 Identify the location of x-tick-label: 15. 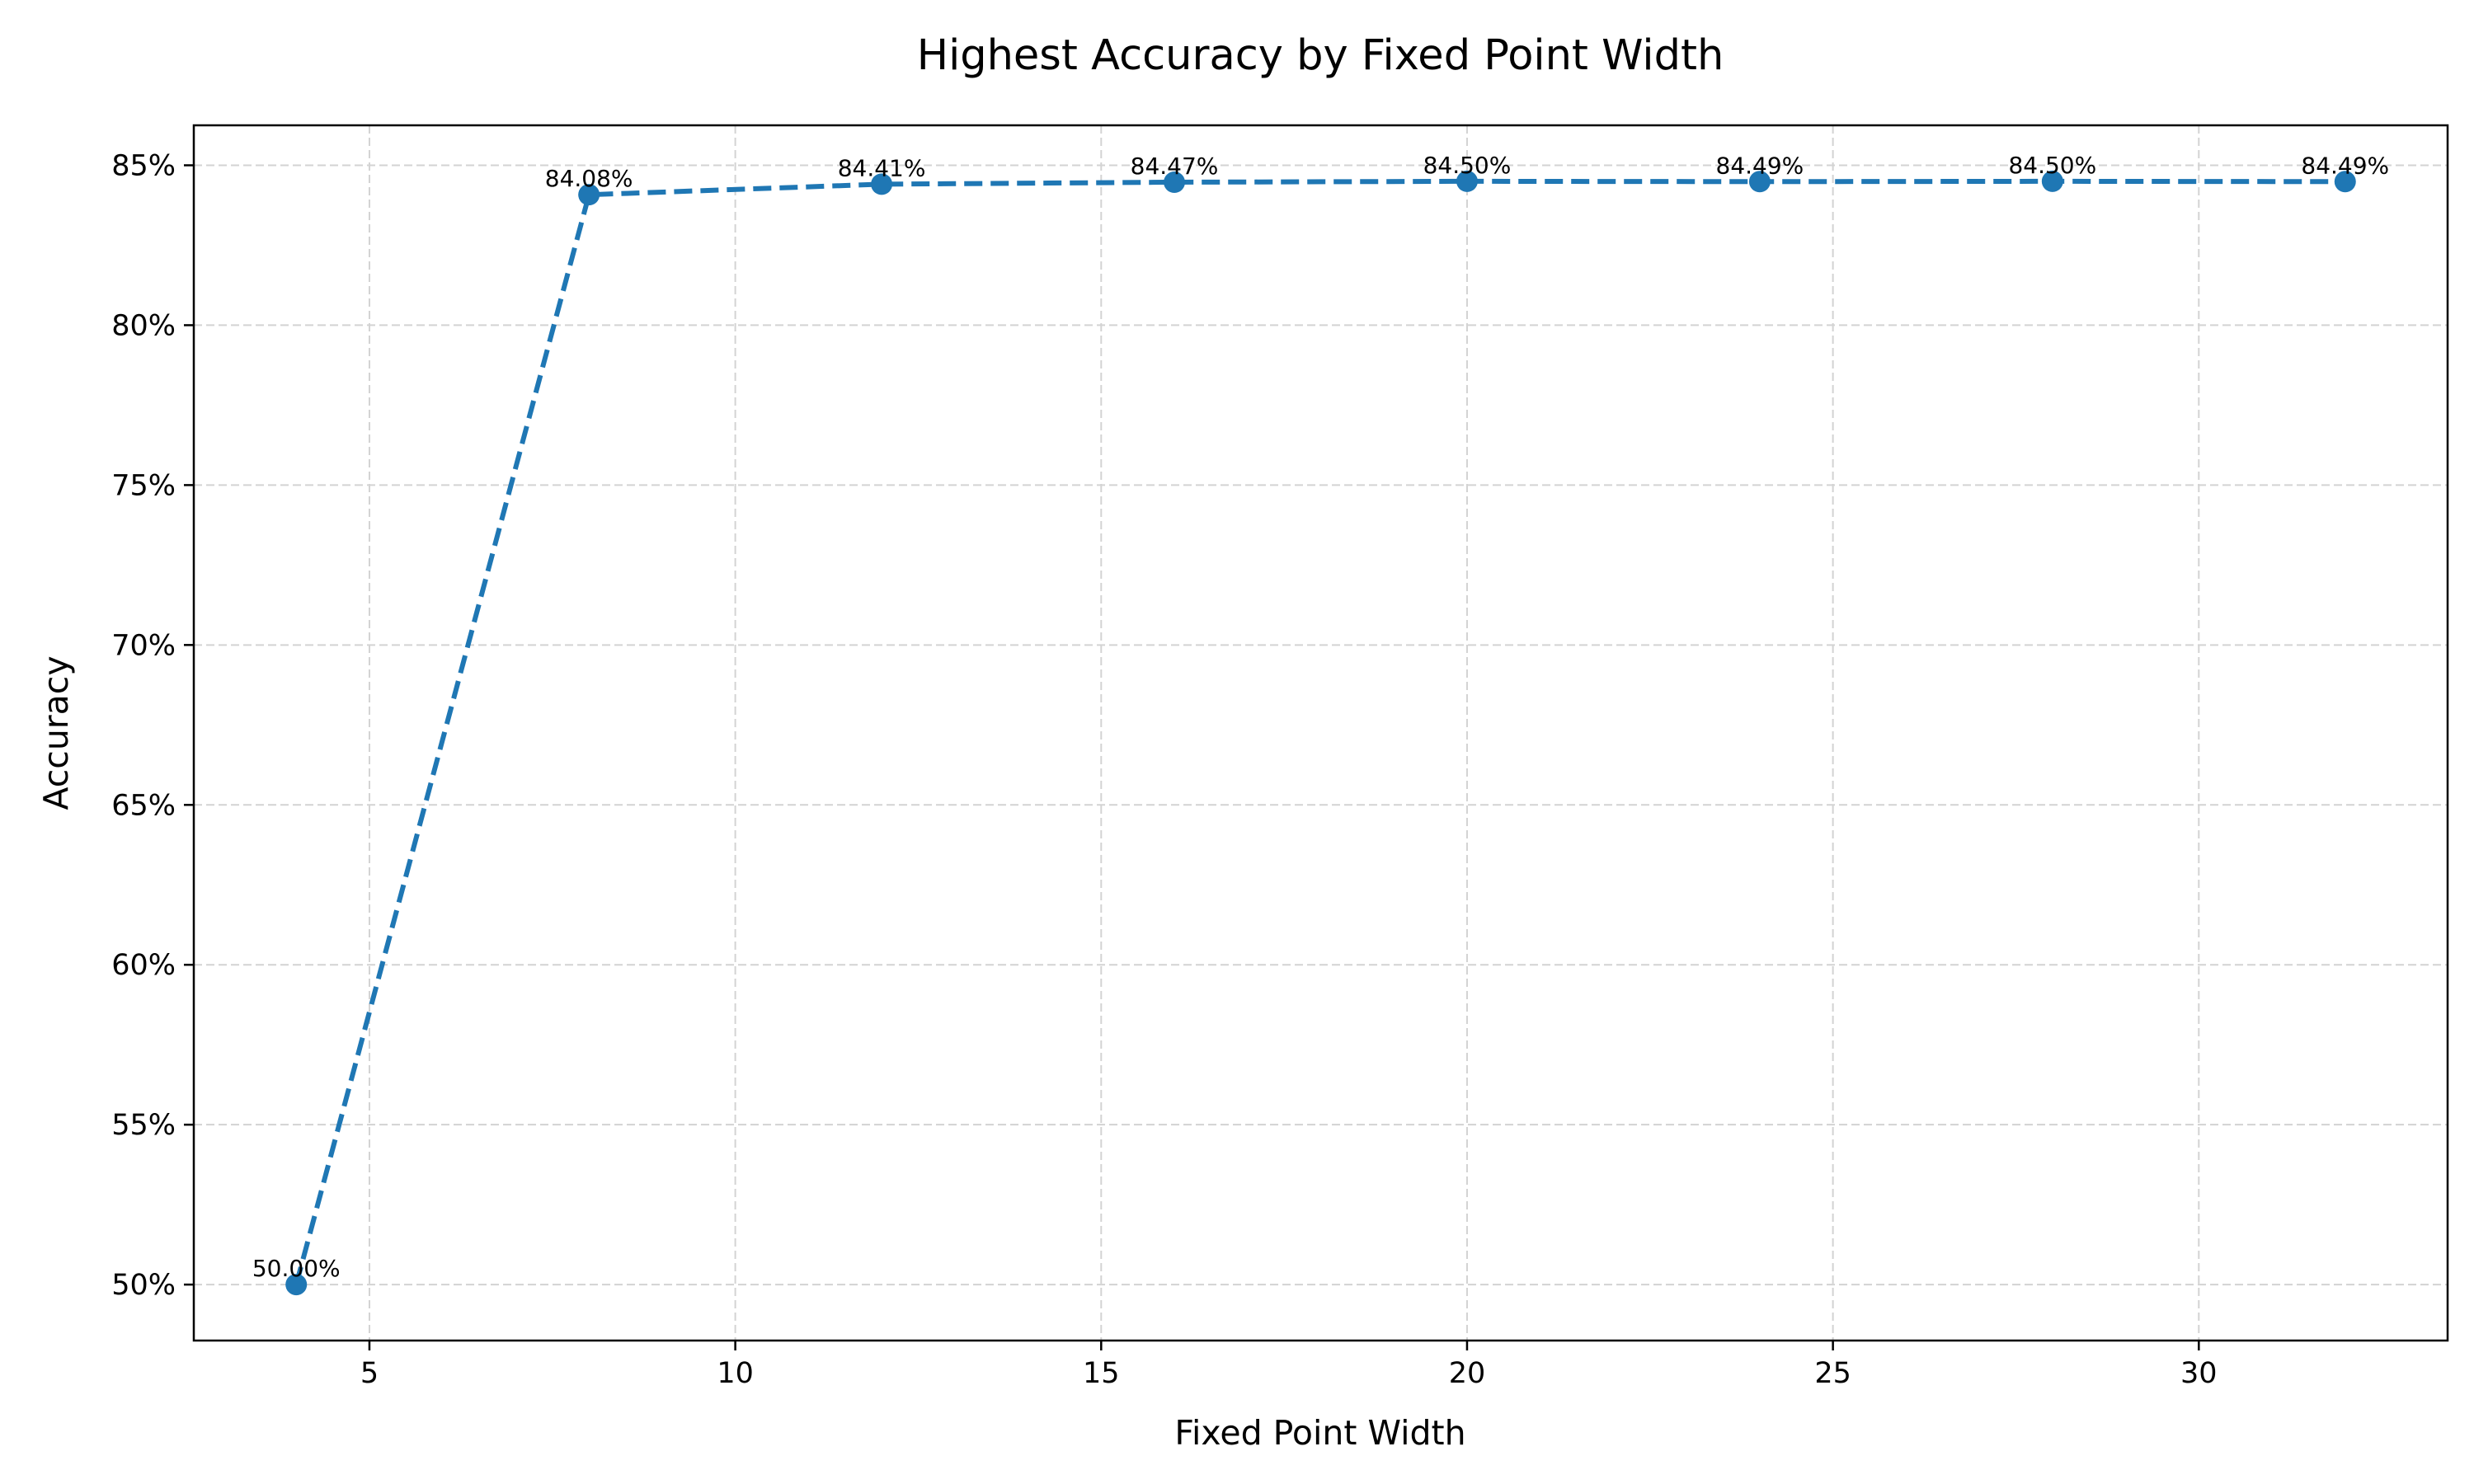
(1101, 1373).